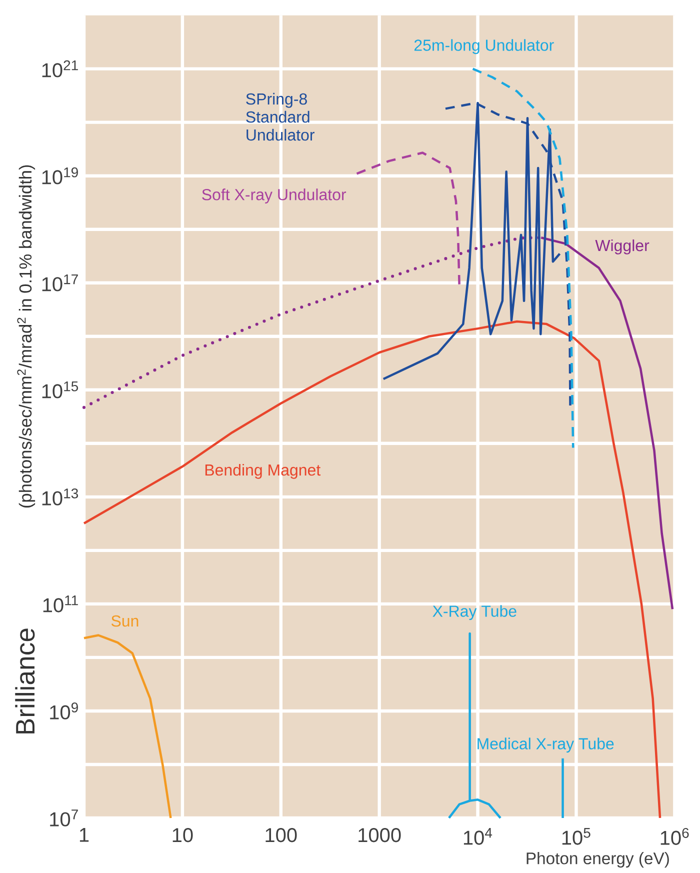 This screenshot has width=700, height=873. What do you see at coordinates (124, 621) in the screenshot?
I see `series-label: Sun` at bounding box center [124, 621].